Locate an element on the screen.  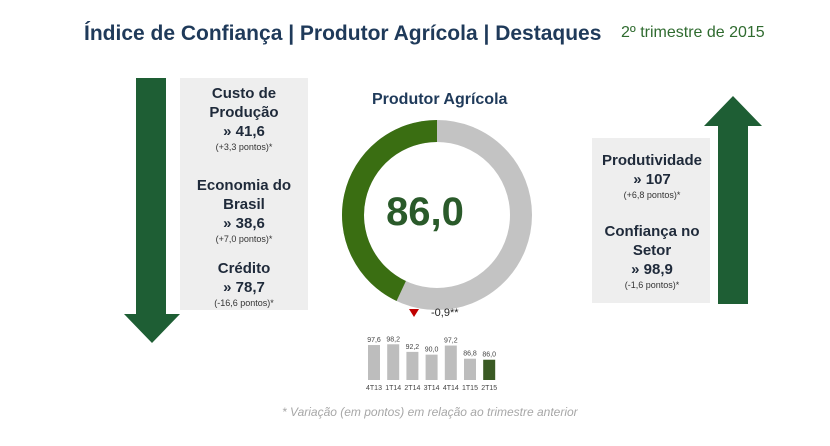
highlight-change: (+6,8 pontos)* is located at coordinates (652, 195).